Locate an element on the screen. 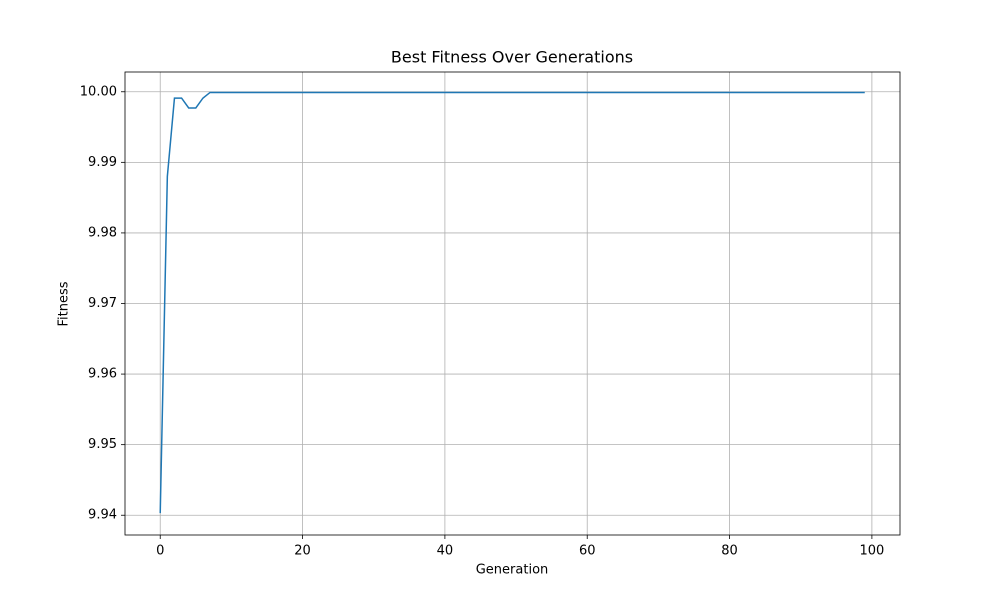  y-tick-label: 9.96 is located at coordinates (102, 374).